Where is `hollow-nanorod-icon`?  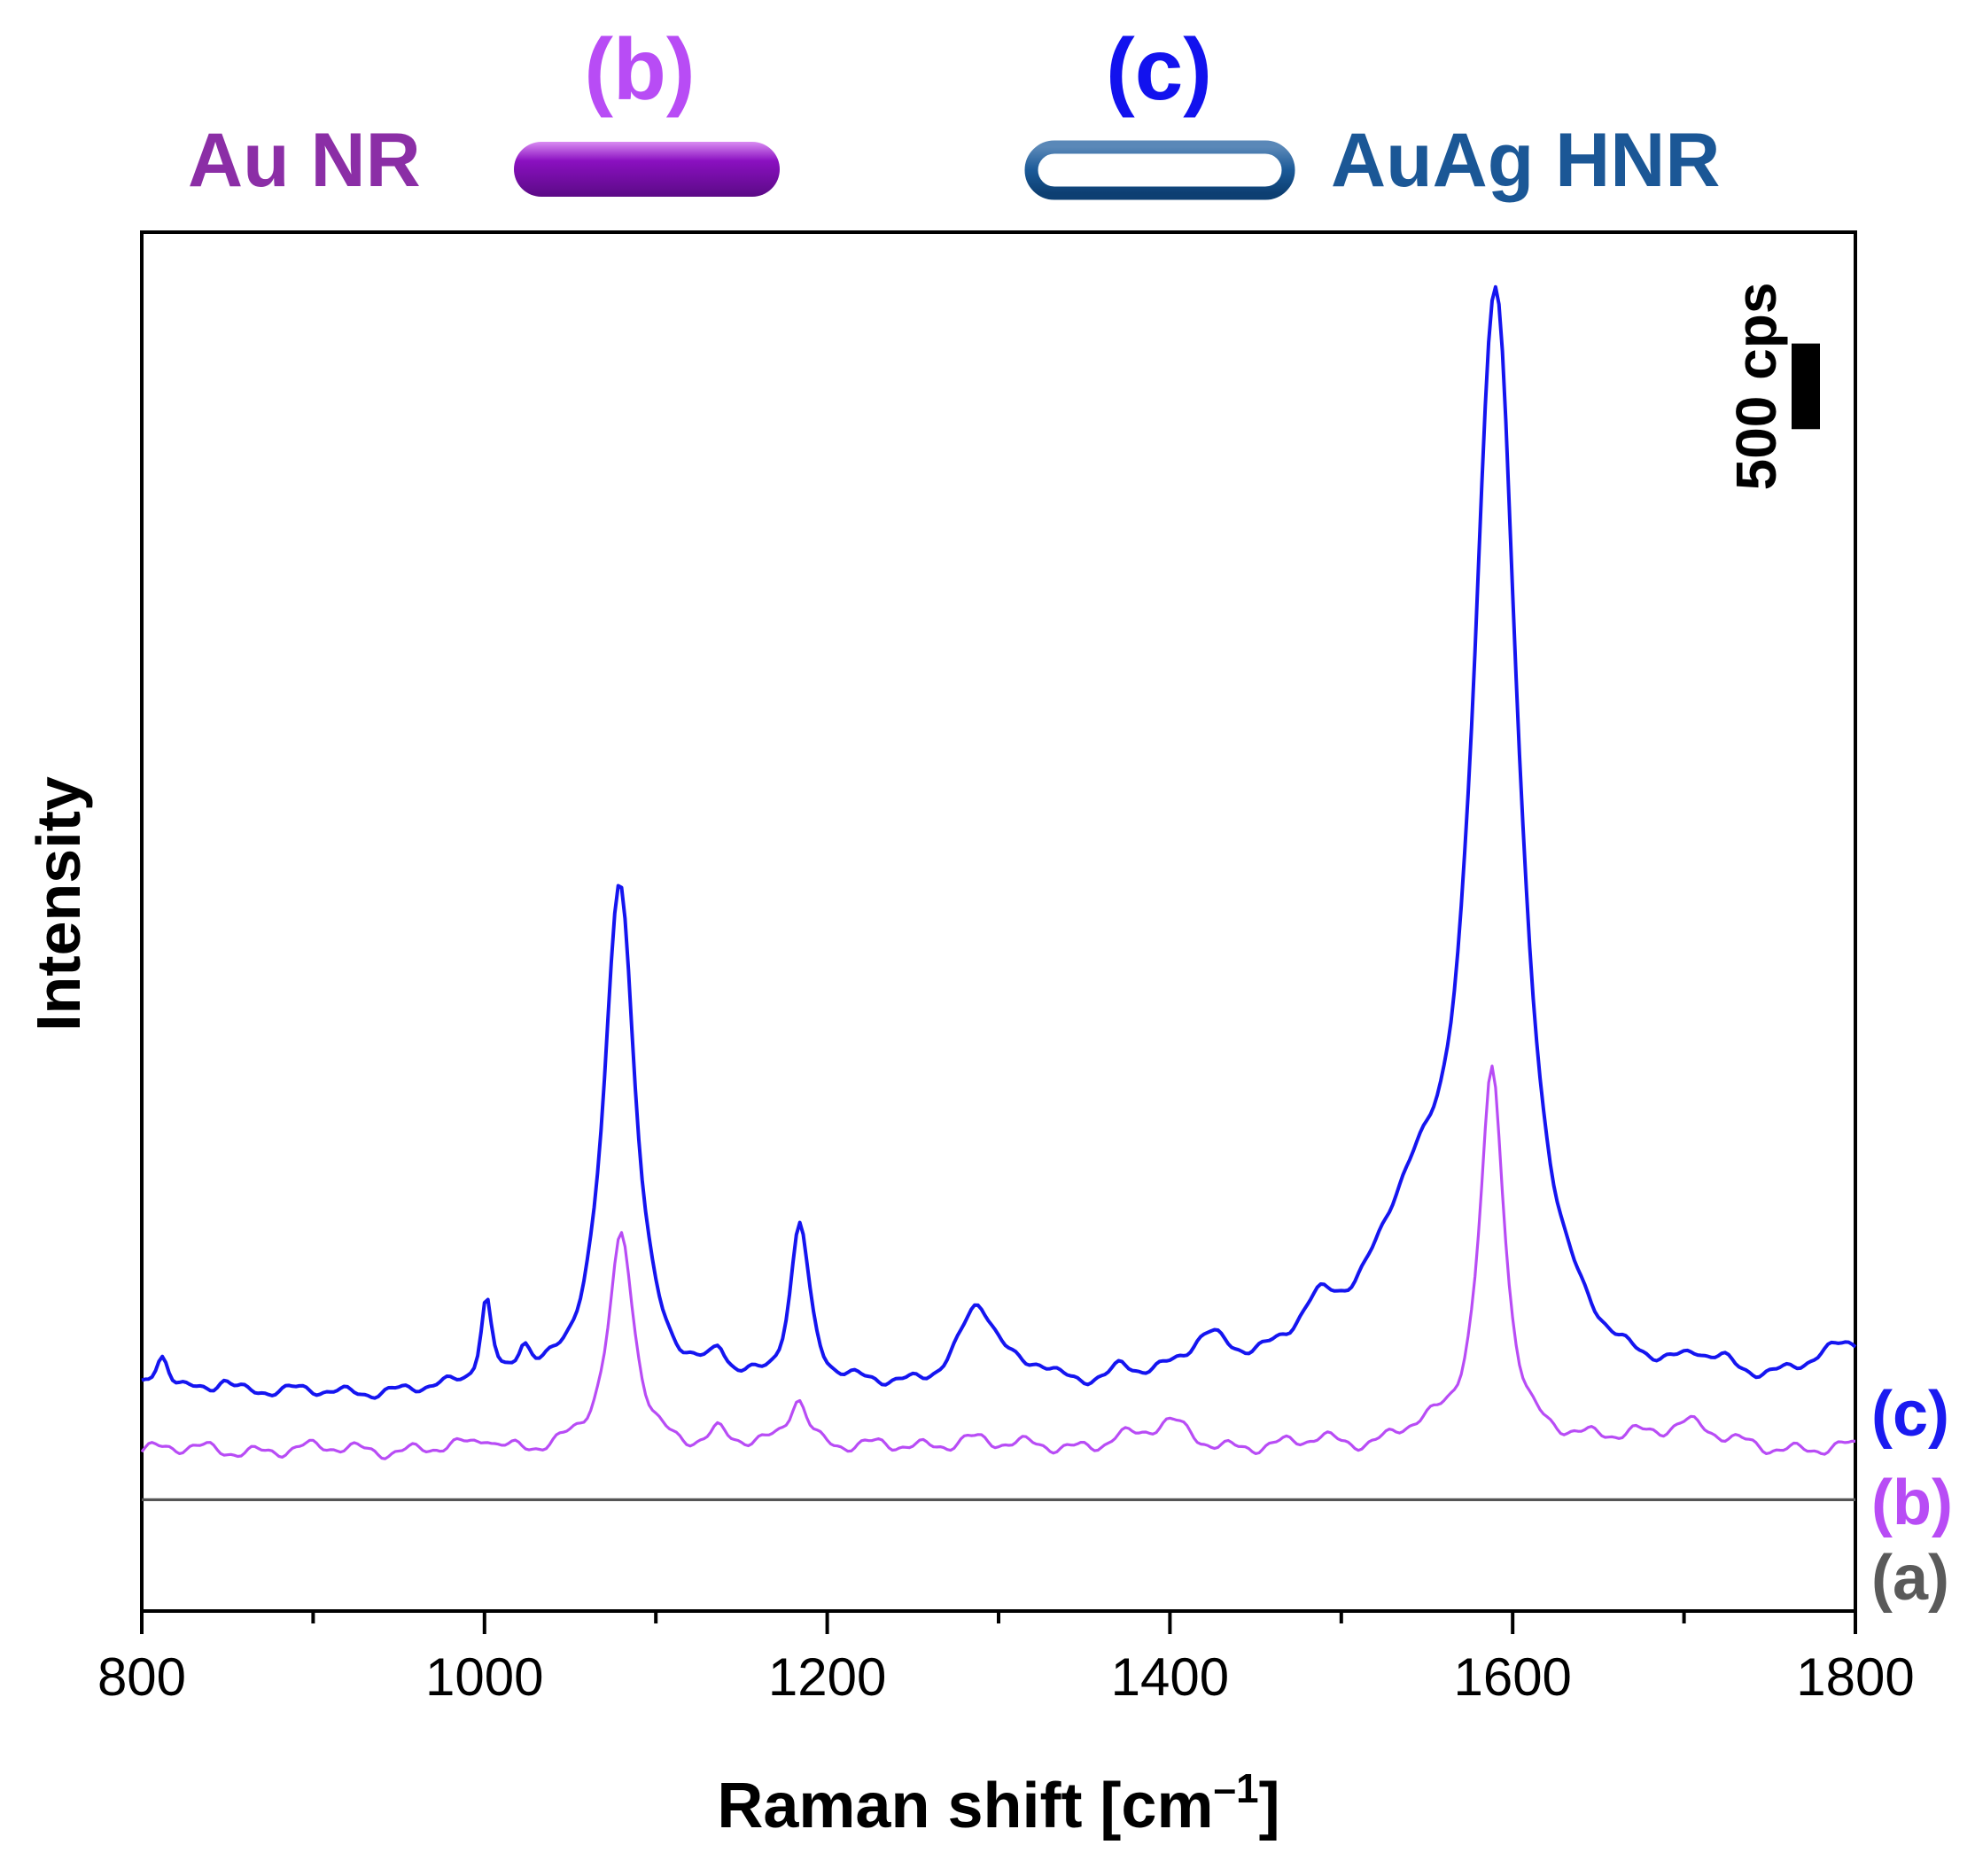 hollow-nanorod-icon is located at coordinates (1159, 170).